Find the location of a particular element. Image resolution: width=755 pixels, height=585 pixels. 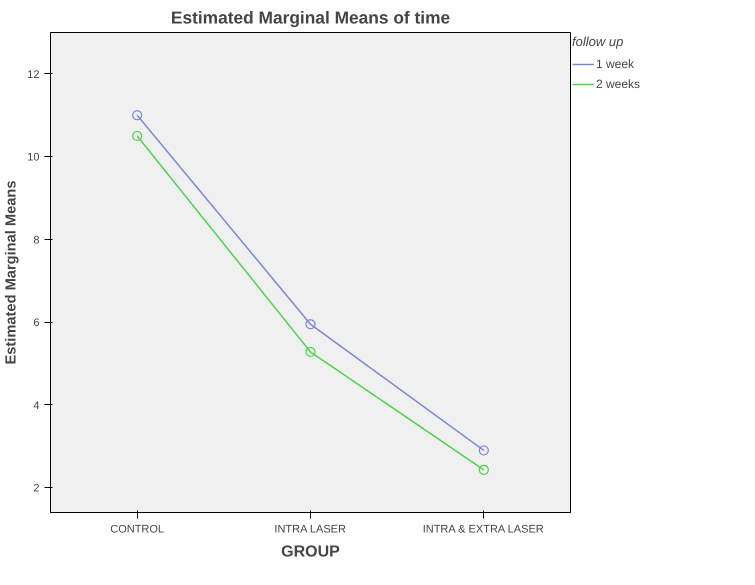

x-tick-label: INTRA LASER is located at coordinates (310, 530).